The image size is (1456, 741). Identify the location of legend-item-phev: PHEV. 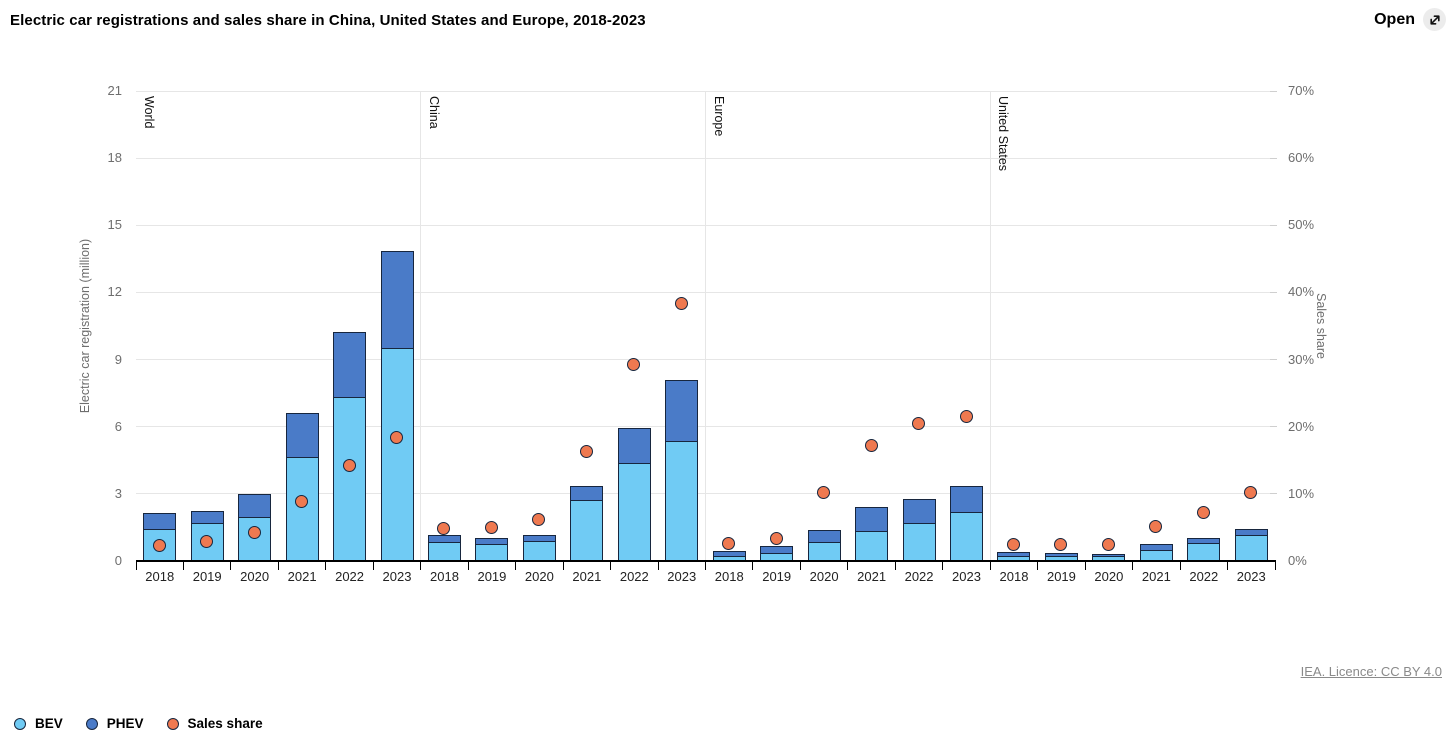
(114, 723).